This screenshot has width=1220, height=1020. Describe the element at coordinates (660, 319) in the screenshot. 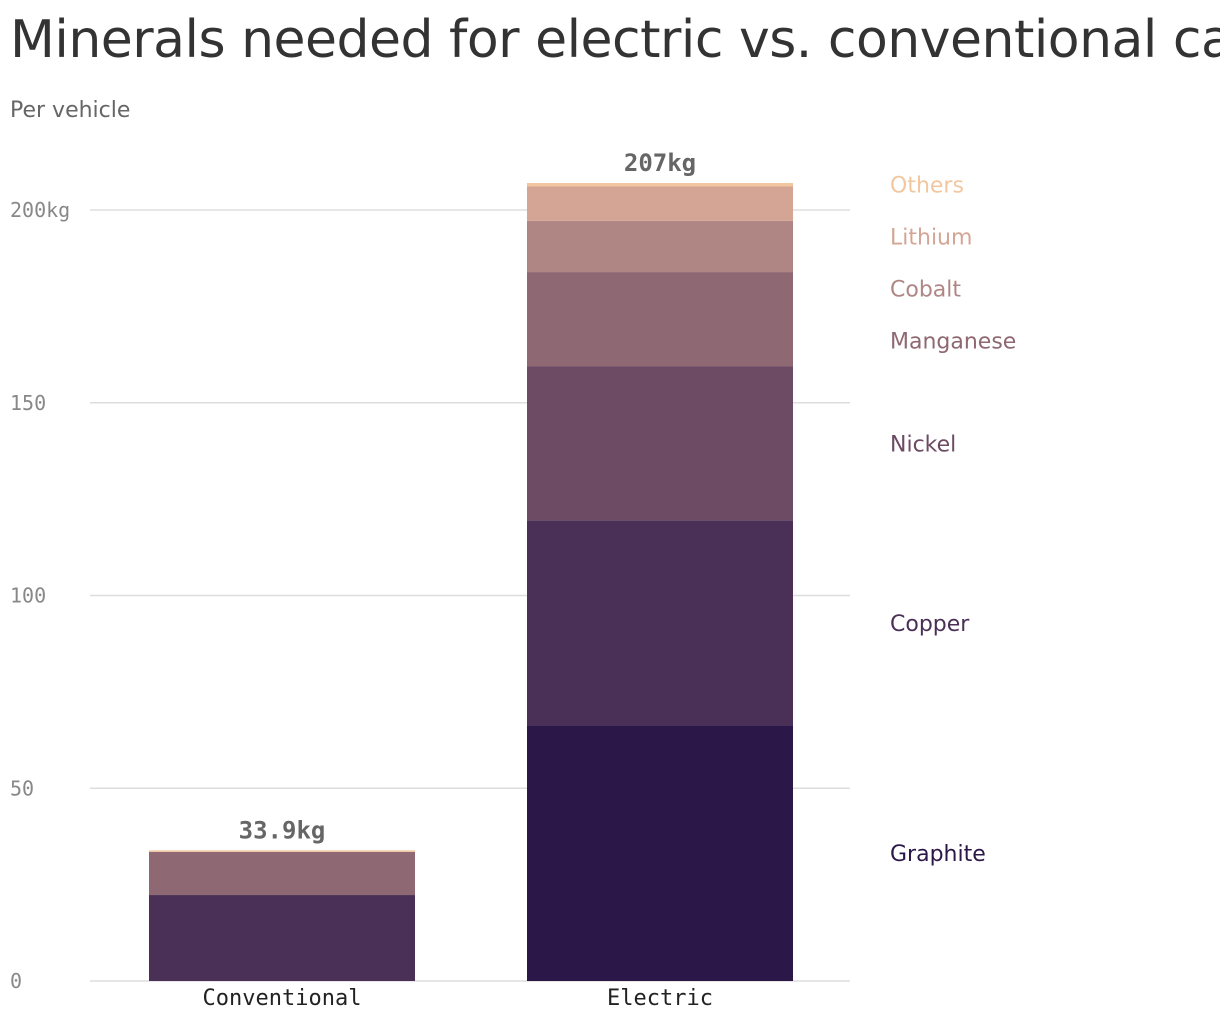

I see `bar-segment-electric-manganese` at that location.